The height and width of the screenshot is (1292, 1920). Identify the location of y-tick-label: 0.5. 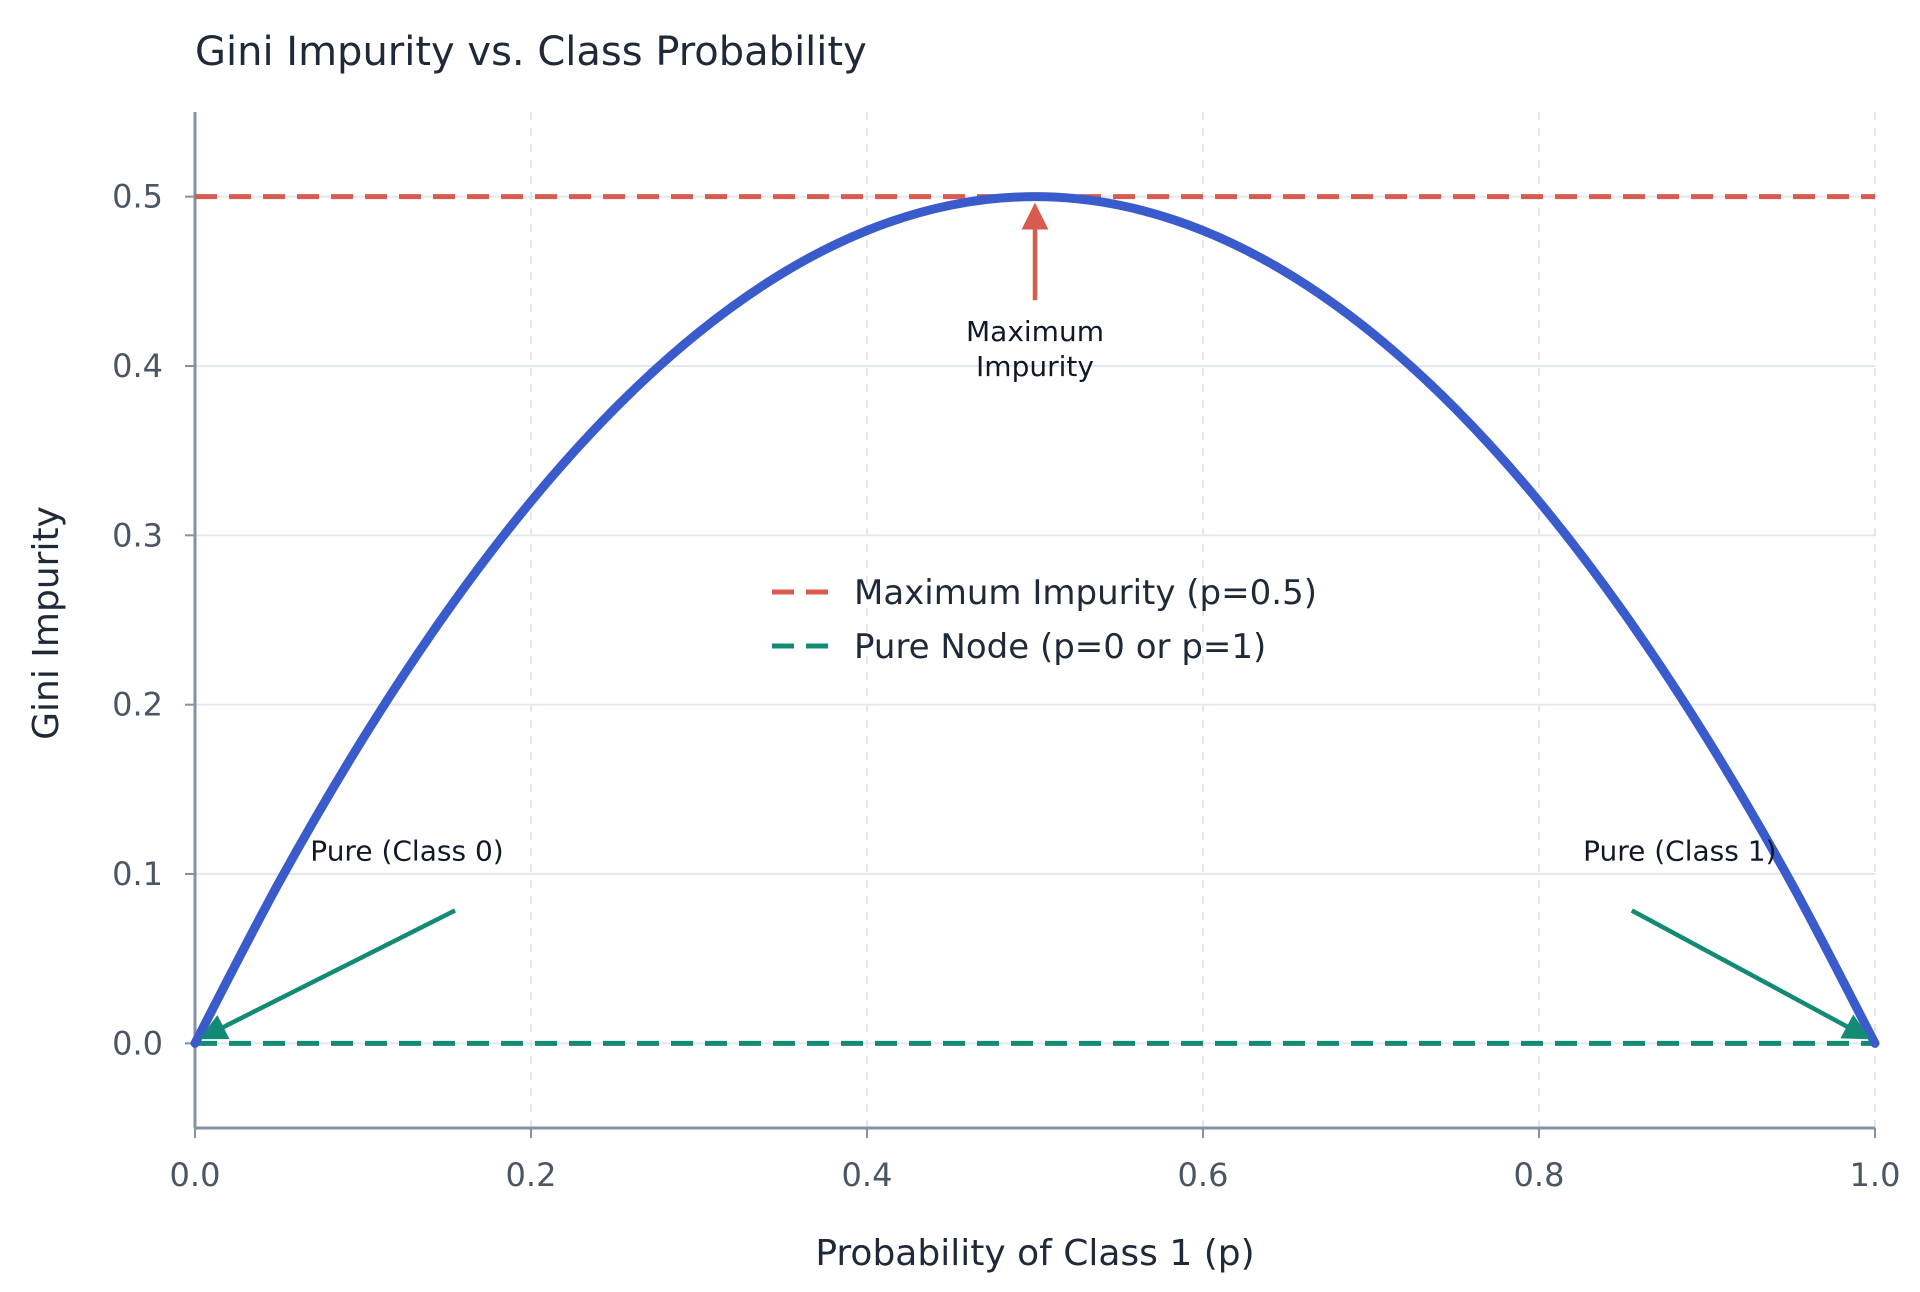
(137, 197).